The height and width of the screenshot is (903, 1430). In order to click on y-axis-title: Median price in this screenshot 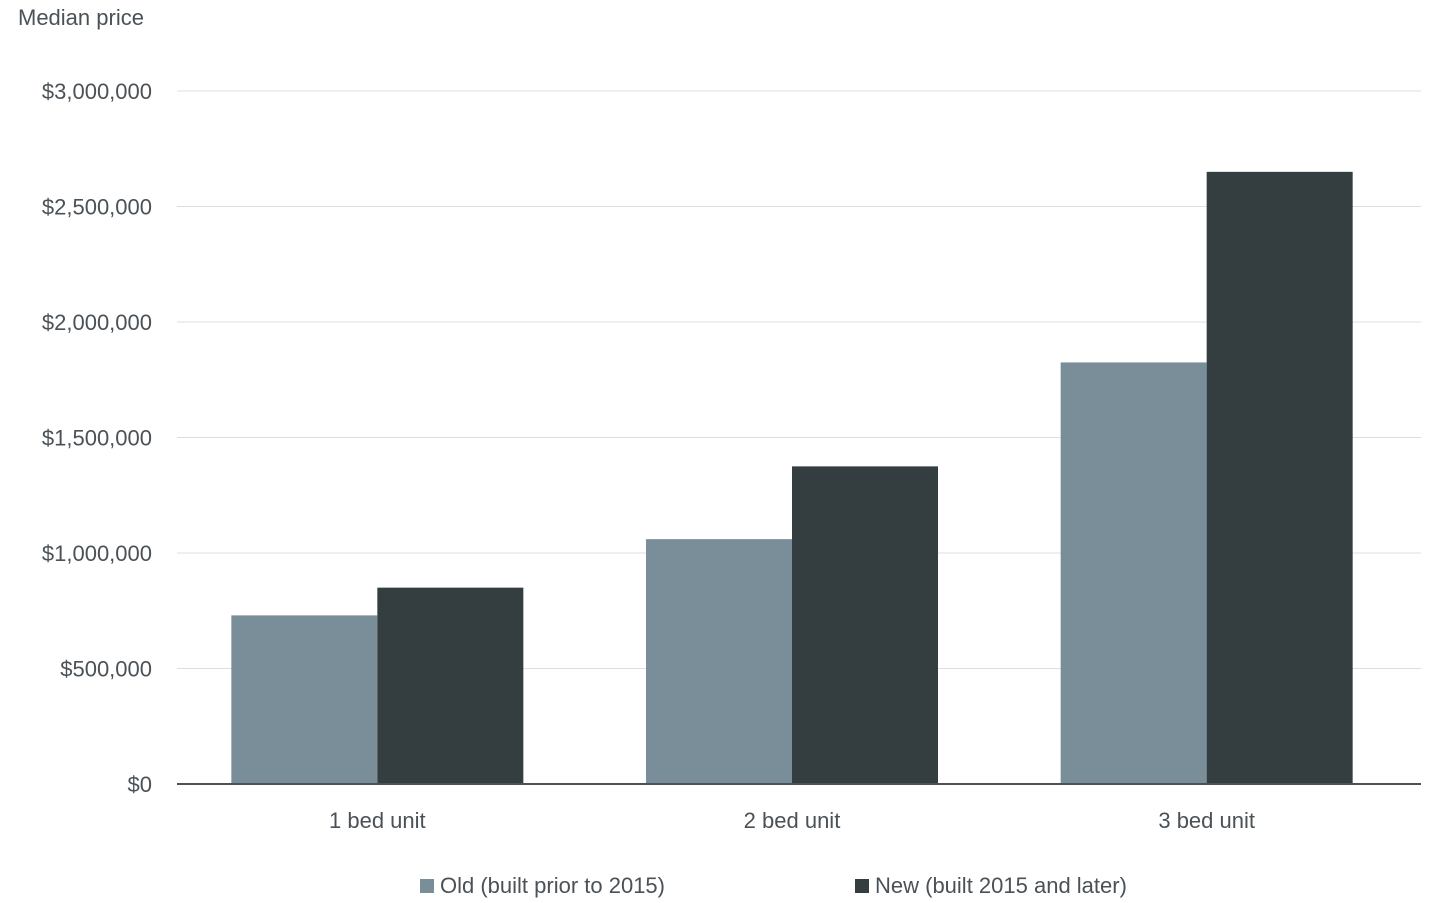, I will do `click(81, 17)`.